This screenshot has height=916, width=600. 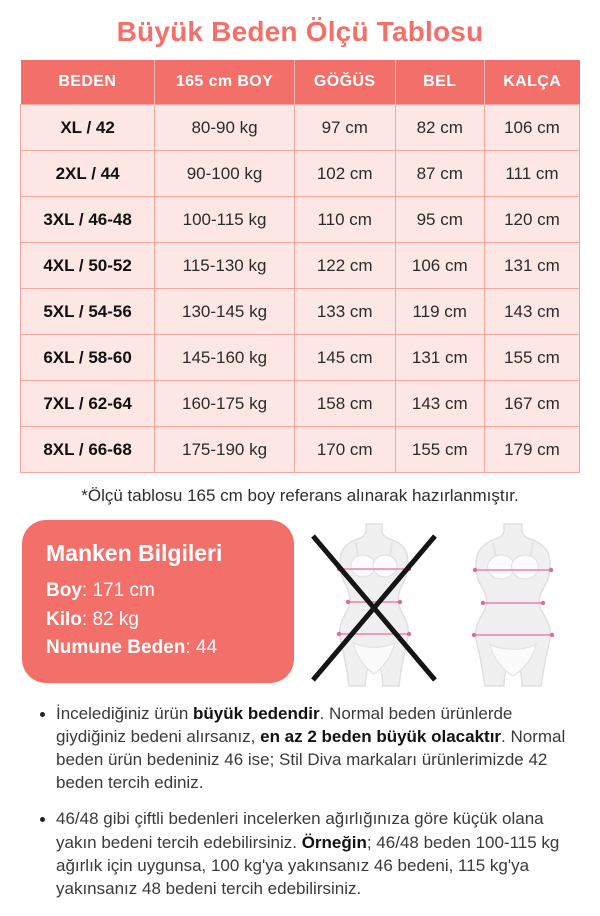 What do you see at coordinates (87, 449) in the screenshot?
I see `size-cell: 8XL / 66-68` at bounding box center [87, 449].